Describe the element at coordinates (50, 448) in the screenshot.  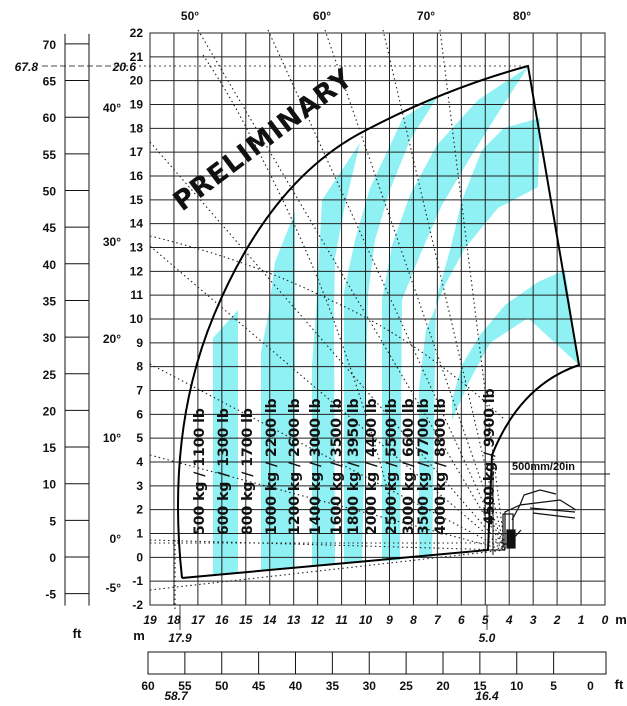
I see `height-ft-tick: 15` at that location.